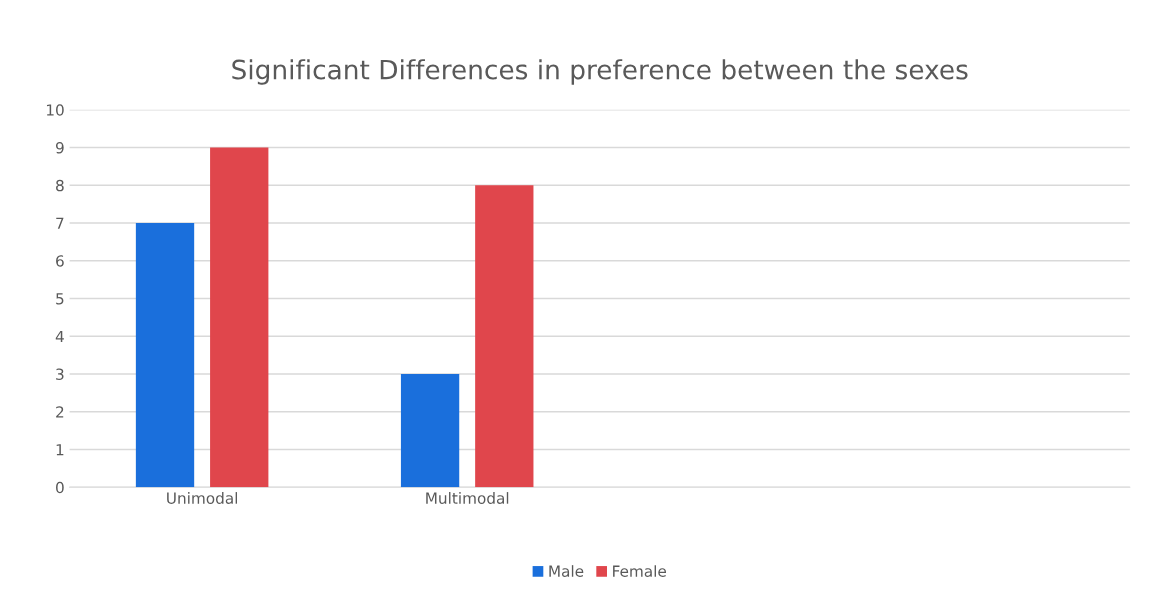 Image resolution: width=1160 pixels, height=603 pixels. What do you see at coordinates (60, 299) in the screenshot?
I see `y-tick-label: 5` at bounding box center [60, 299].